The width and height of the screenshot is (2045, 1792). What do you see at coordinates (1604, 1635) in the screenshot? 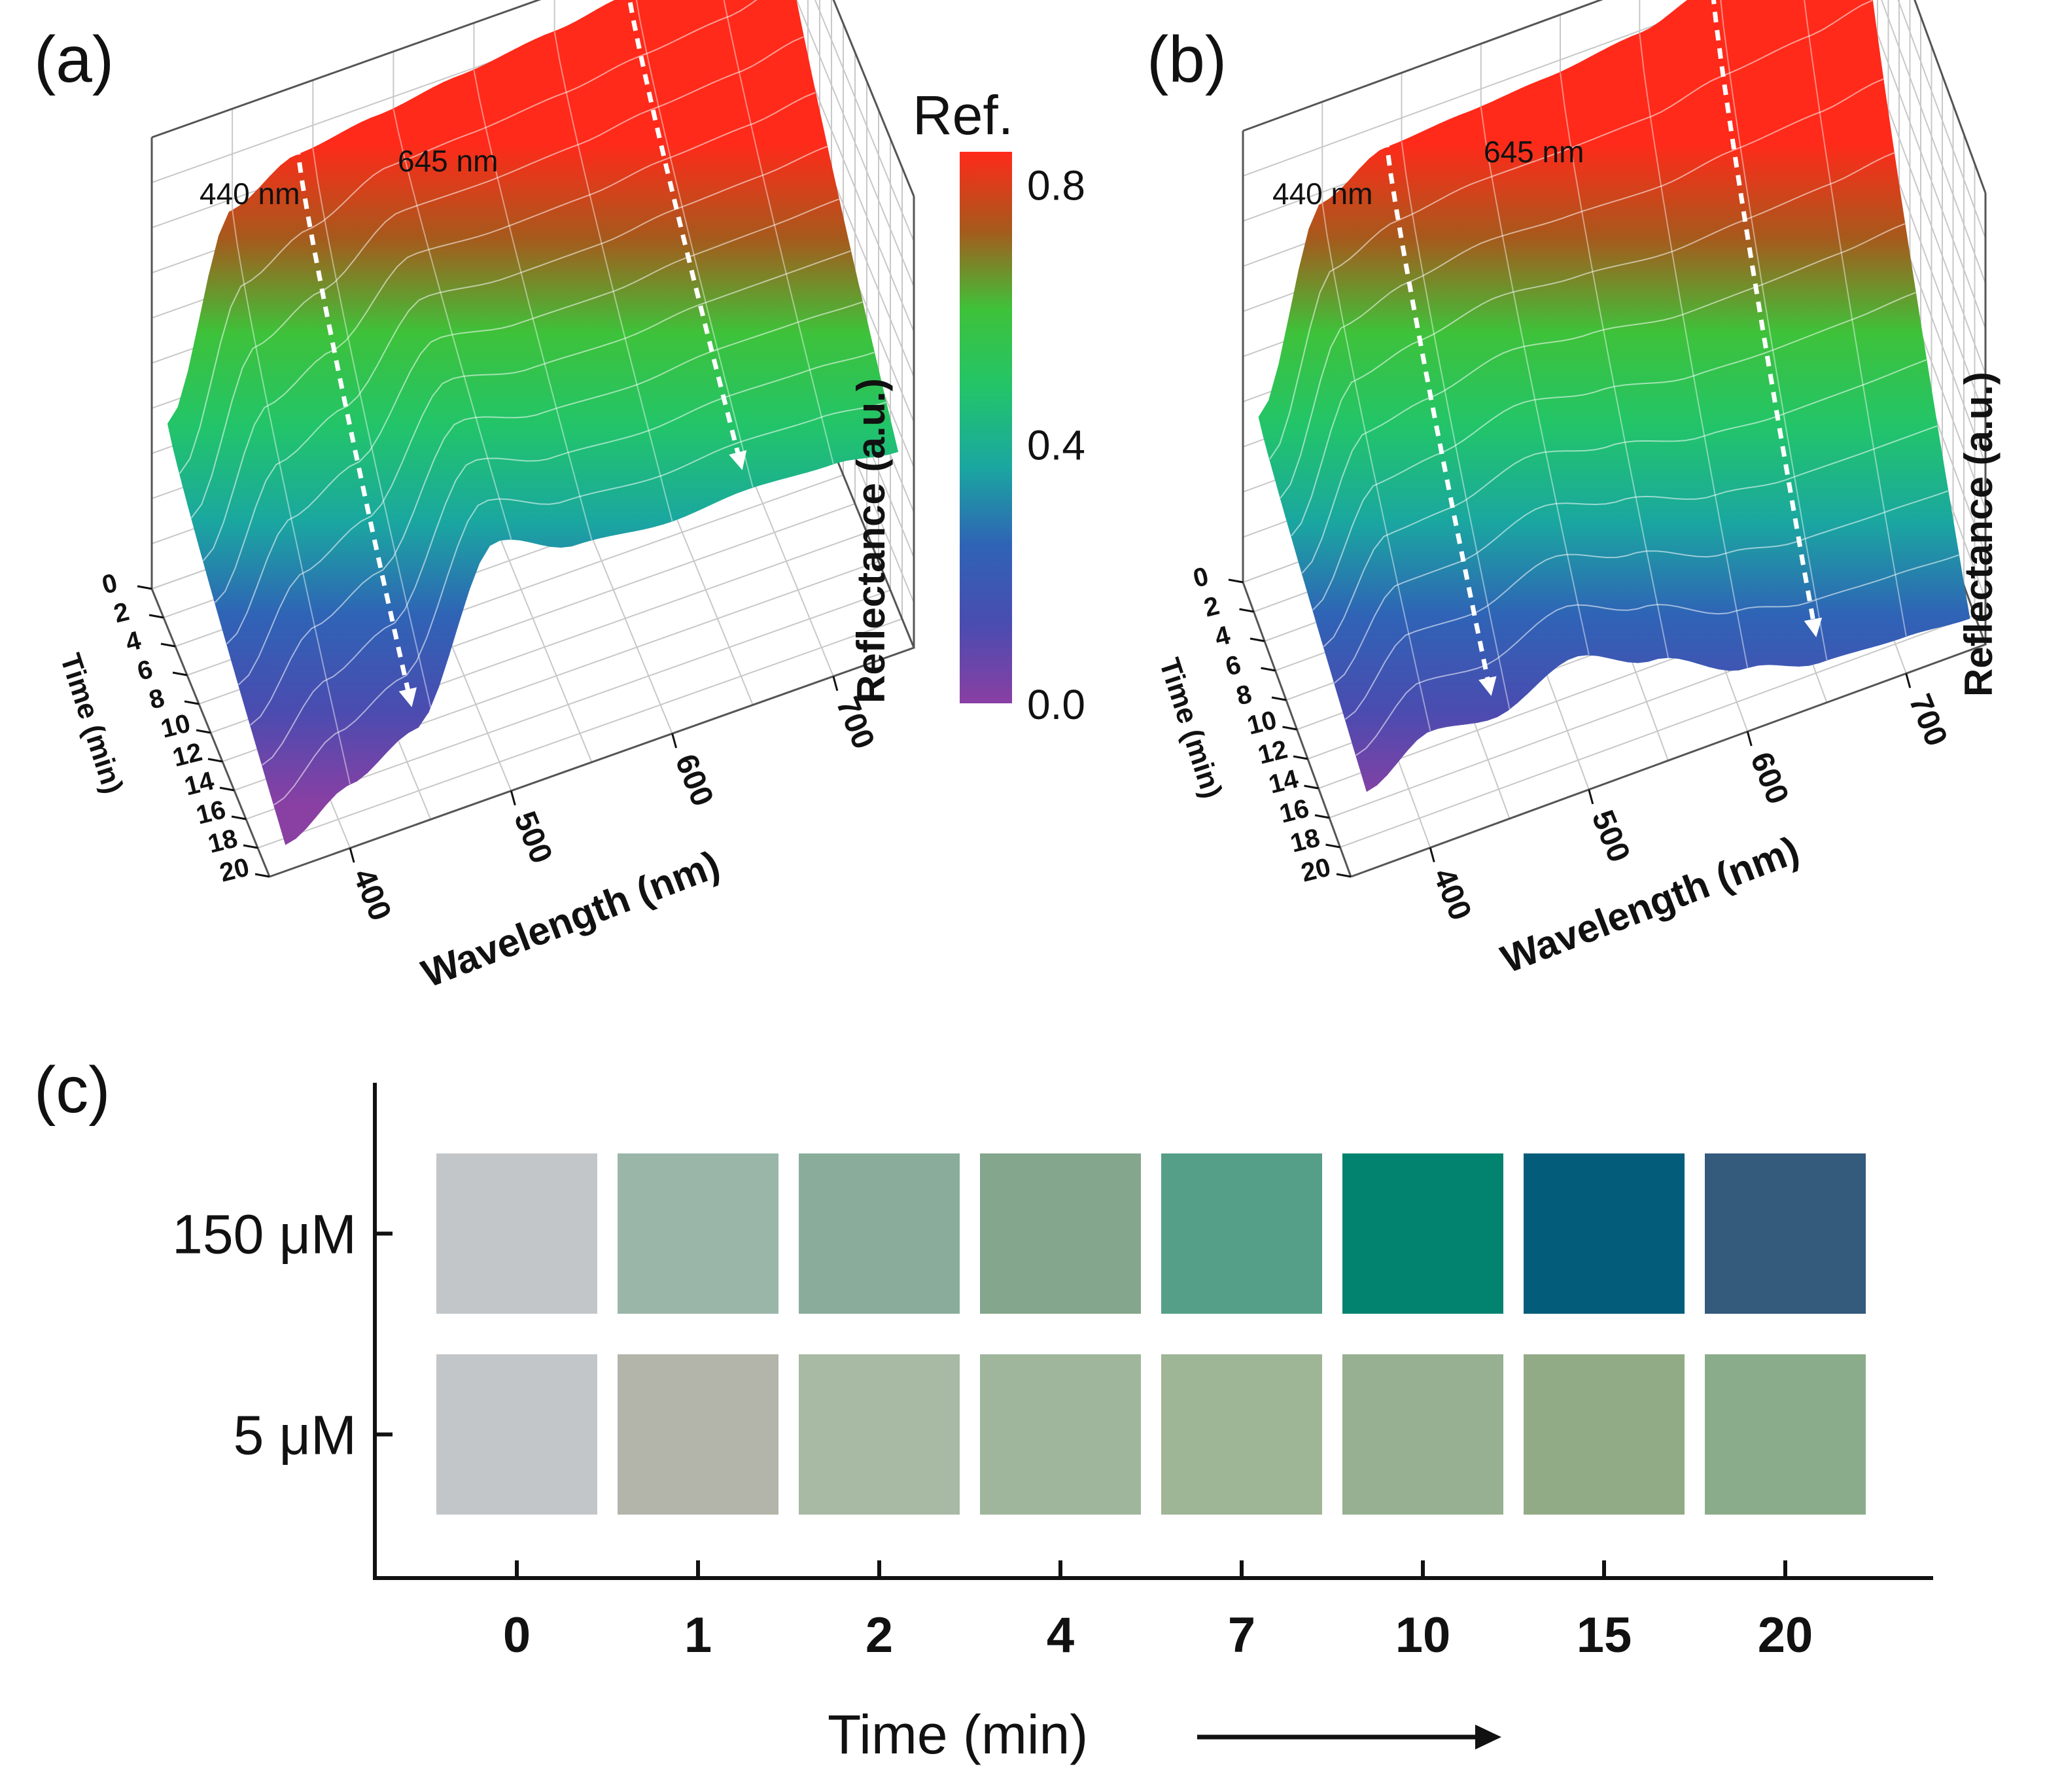
I see `time-tick-label-c: 15` at bounding box center [1604, 1635].